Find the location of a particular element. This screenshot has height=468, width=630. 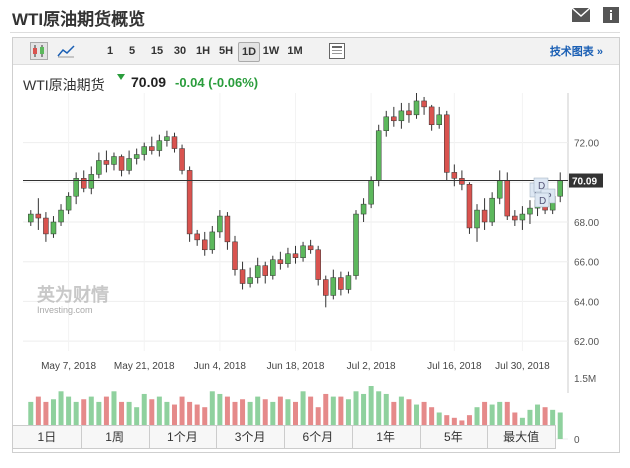

range-button-2: 1个月 is located at coordinates (183, 437).